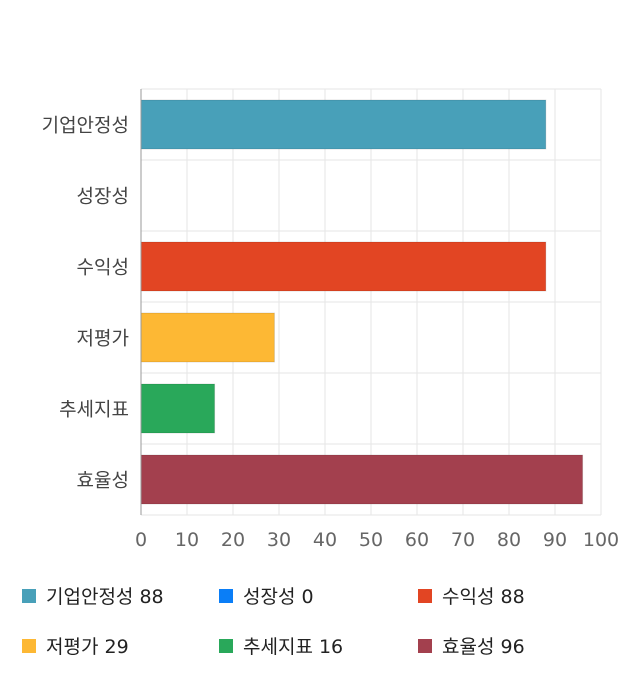 The height and width of the screenshot is (700, 640). What do you see at coordinates (509, 540) in the screenshot?
I see `x-tick-label: 80` at bounding box center [509, 540].